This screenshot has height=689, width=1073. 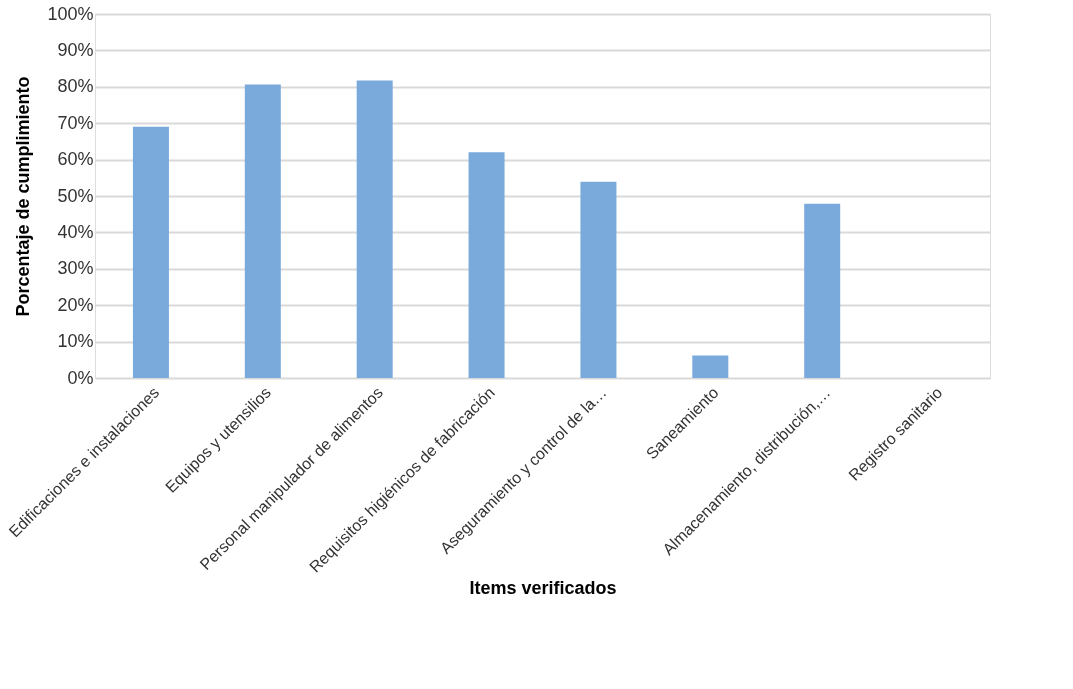 What do you see at coordinates (543, 587) in the screenshot?
I see `x-axis-title: Items verificados` at bounding box center [543, 587].